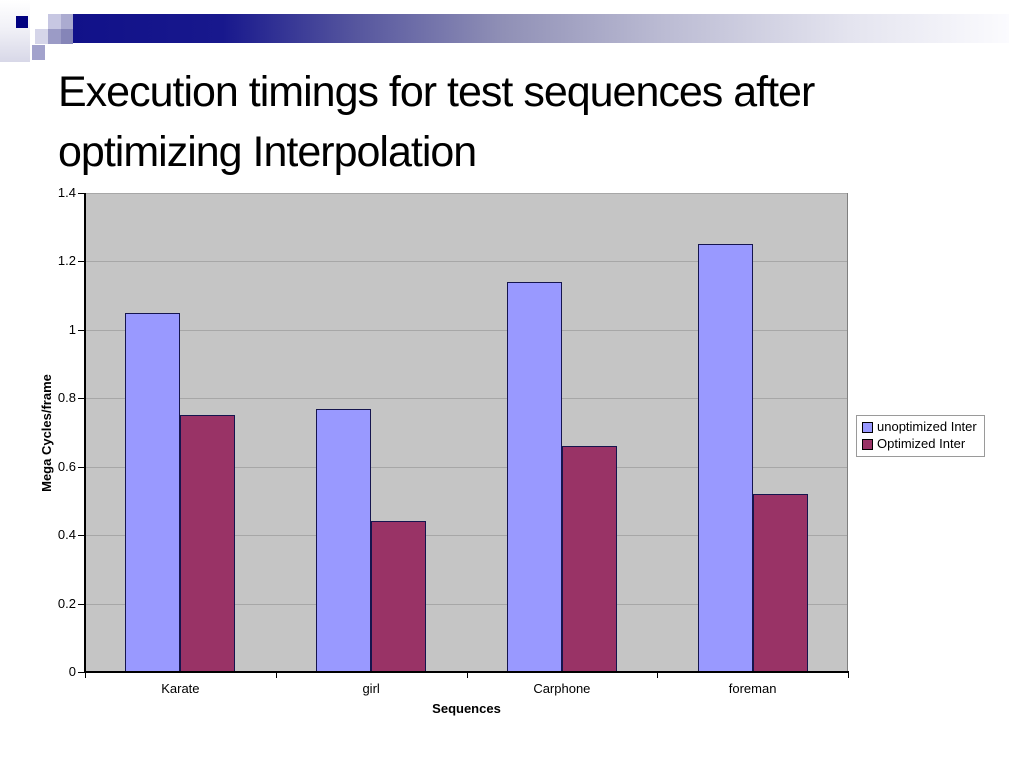  Describe the element at coordinates (66, 603) in the screenshot. I see `y-tick-label: 0.2` at that location.